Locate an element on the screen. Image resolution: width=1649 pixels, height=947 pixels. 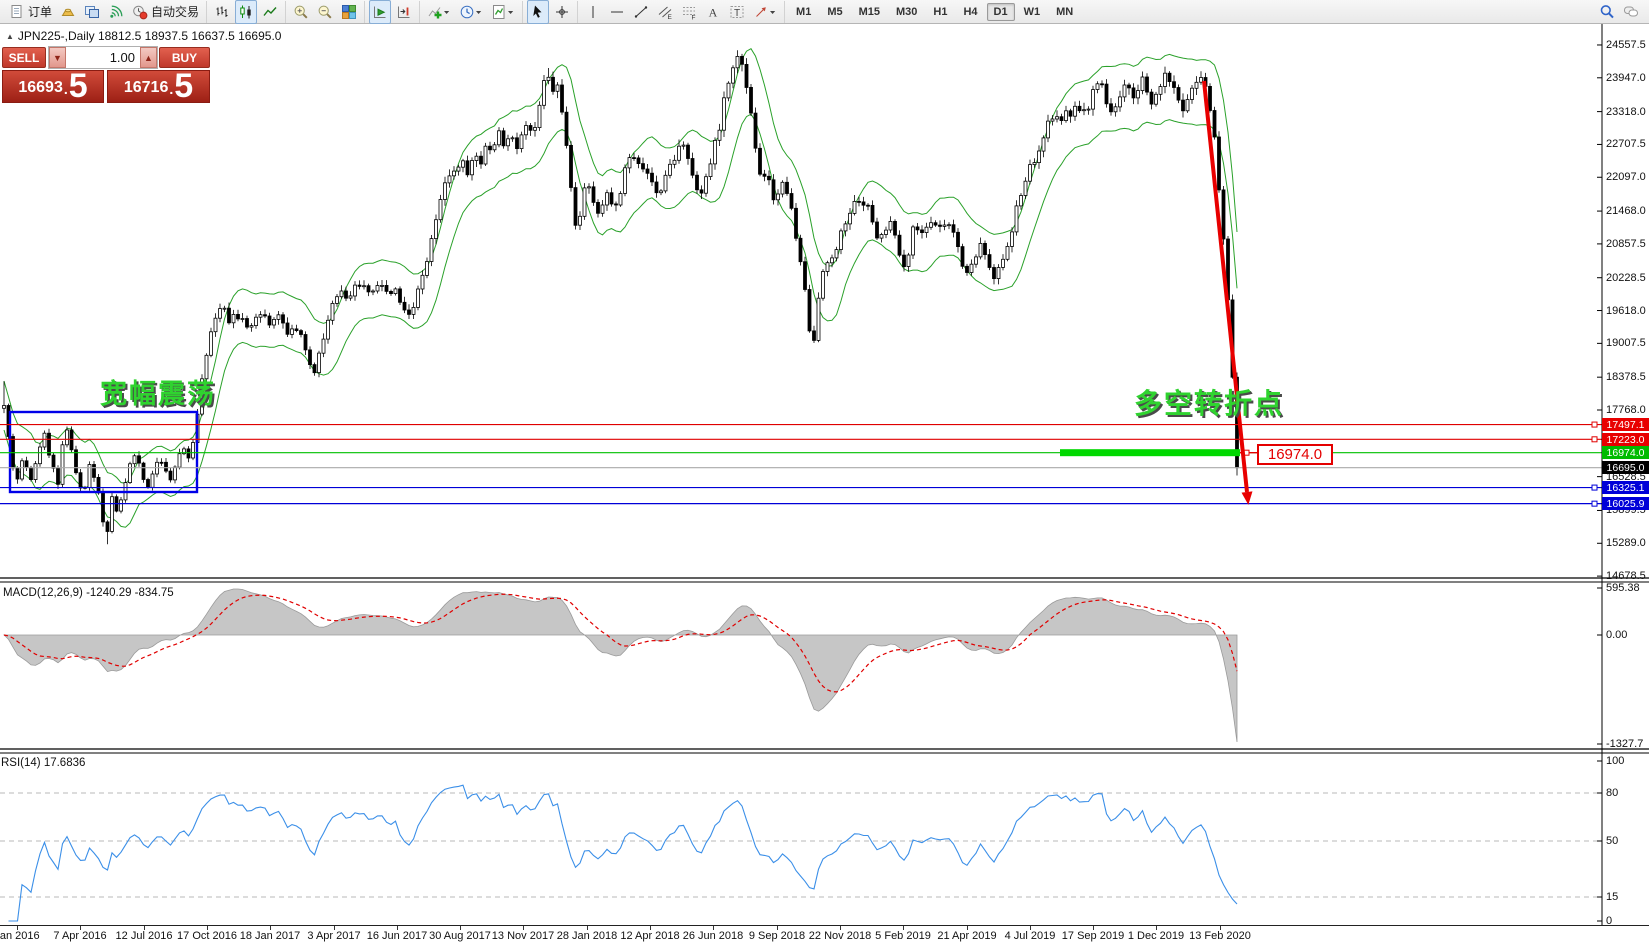
timeframe-d1: D1 is located at coordinates (1000, 11).